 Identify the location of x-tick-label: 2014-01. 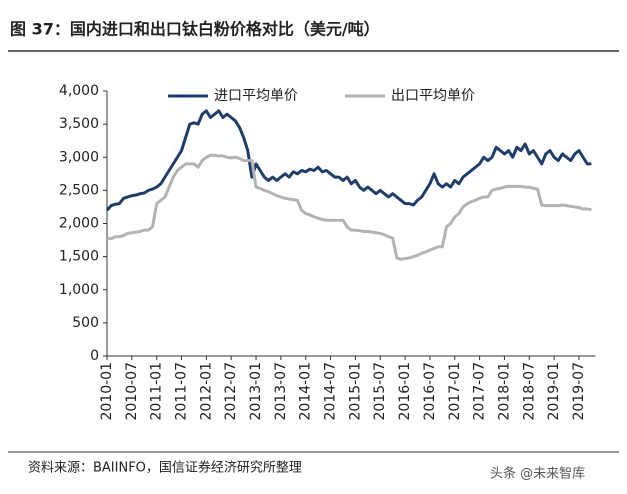
(306, 391).